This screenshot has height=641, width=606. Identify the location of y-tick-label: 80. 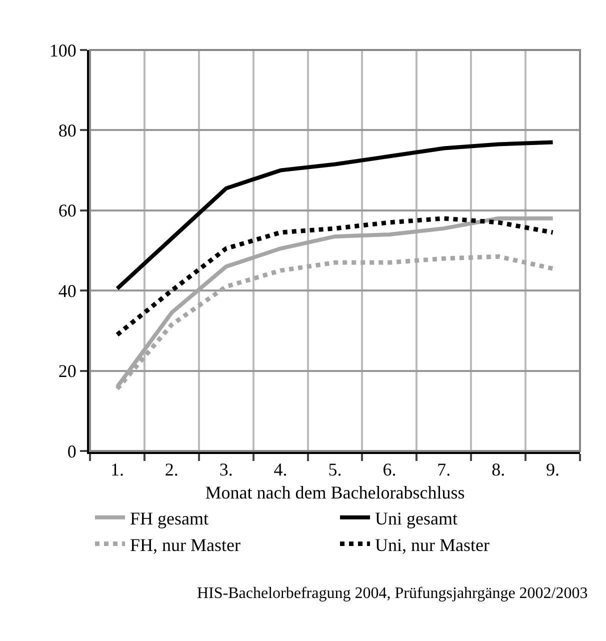
(67, 130).